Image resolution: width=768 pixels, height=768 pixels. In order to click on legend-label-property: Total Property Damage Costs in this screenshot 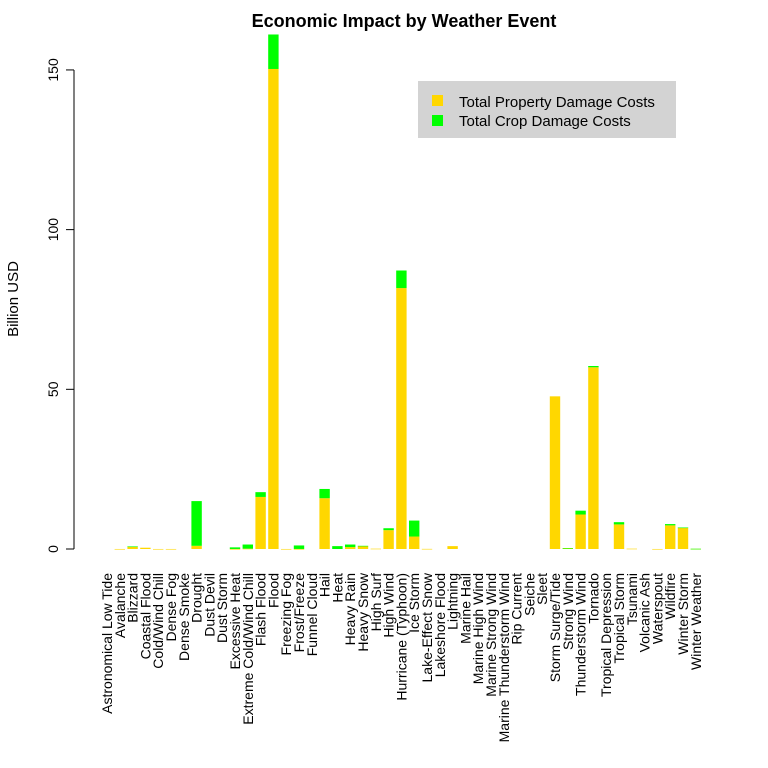, I will do `click(557, 102)`.